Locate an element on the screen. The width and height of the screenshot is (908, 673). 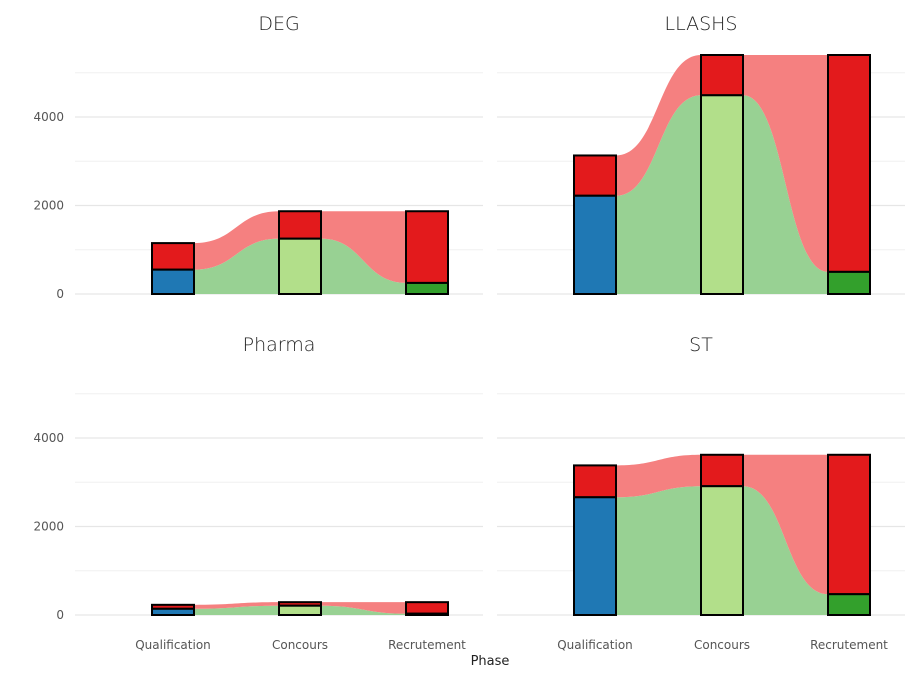
x-axis-title: Phase is located at coordinates (490, 661).